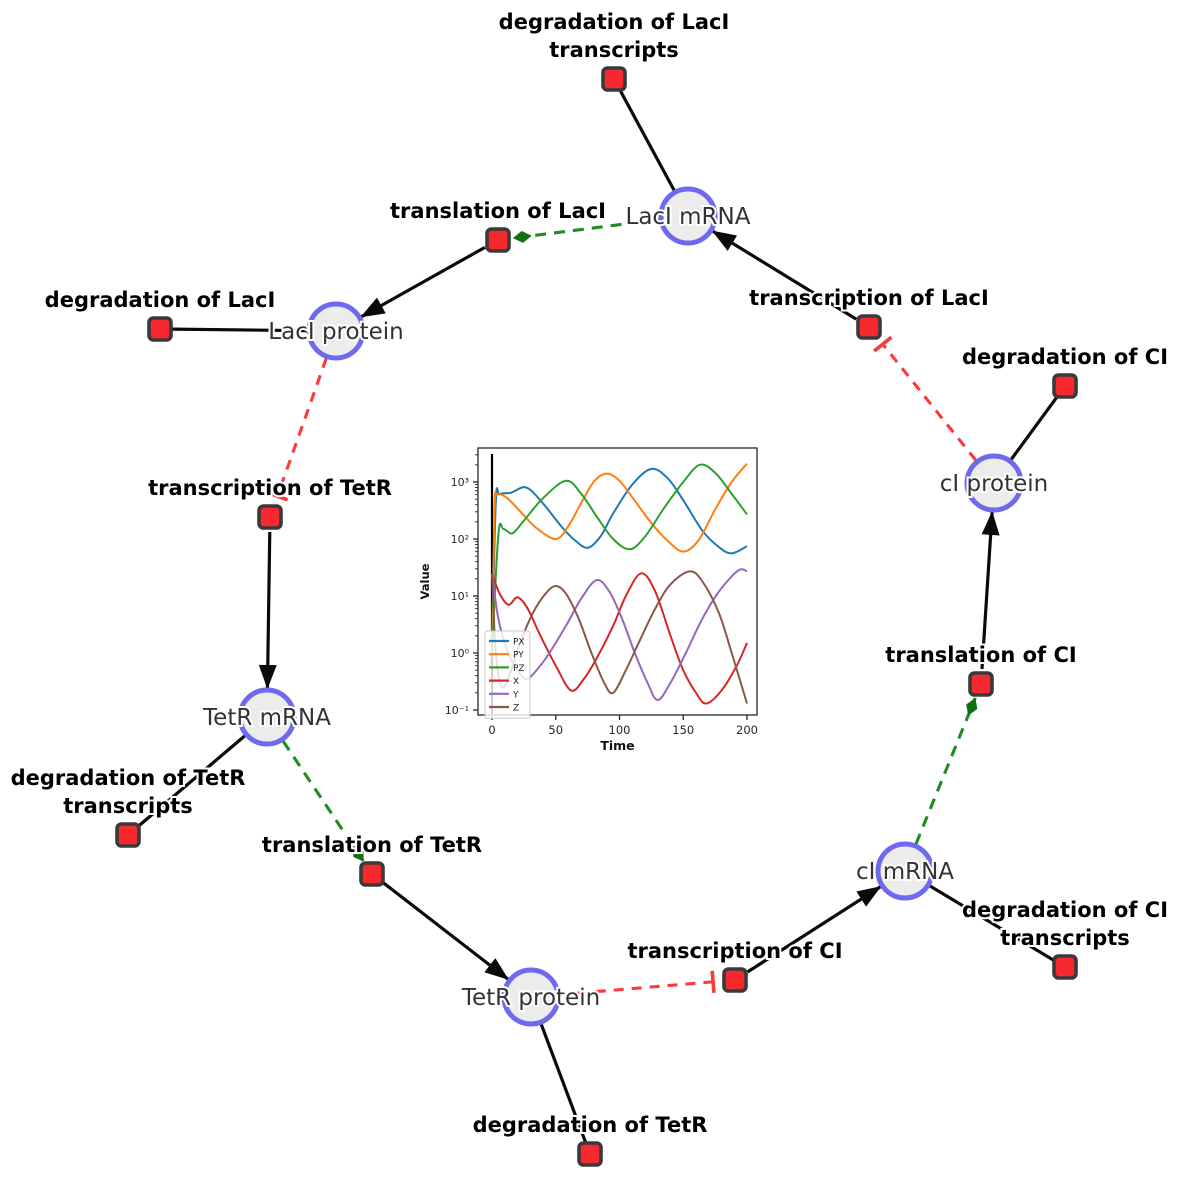 The image size is (1189, 1200). What do you see at coordinates (614, 36) in the screenshot?
I see `reaction-label-deg_laci_tr: degradation of LacI transcripts` at bounding box center [614, 36].